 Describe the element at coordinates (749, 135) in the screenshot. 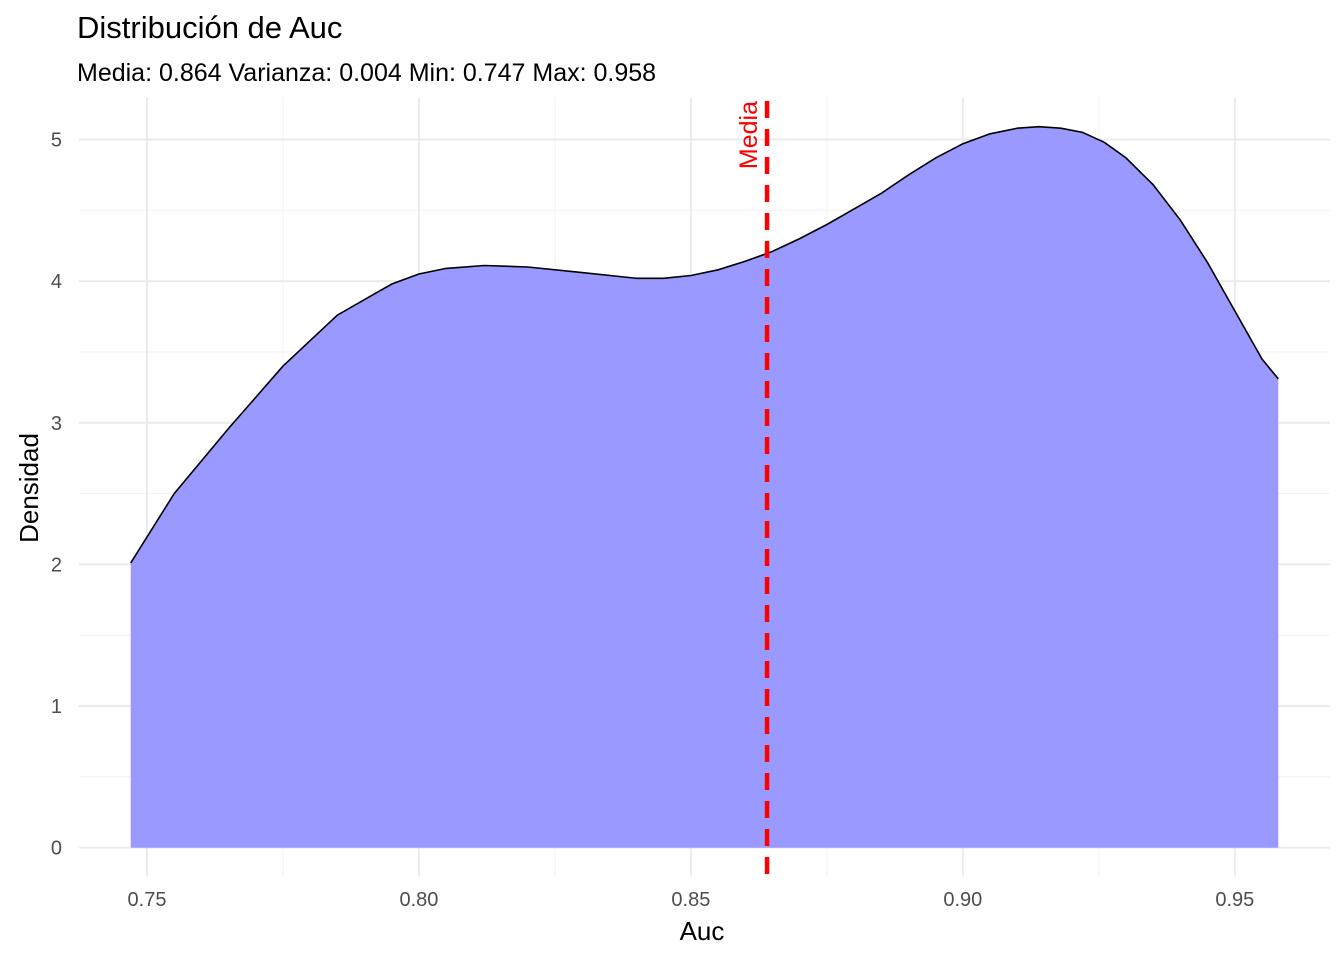

I see `mean-line-label: Media` at that location.